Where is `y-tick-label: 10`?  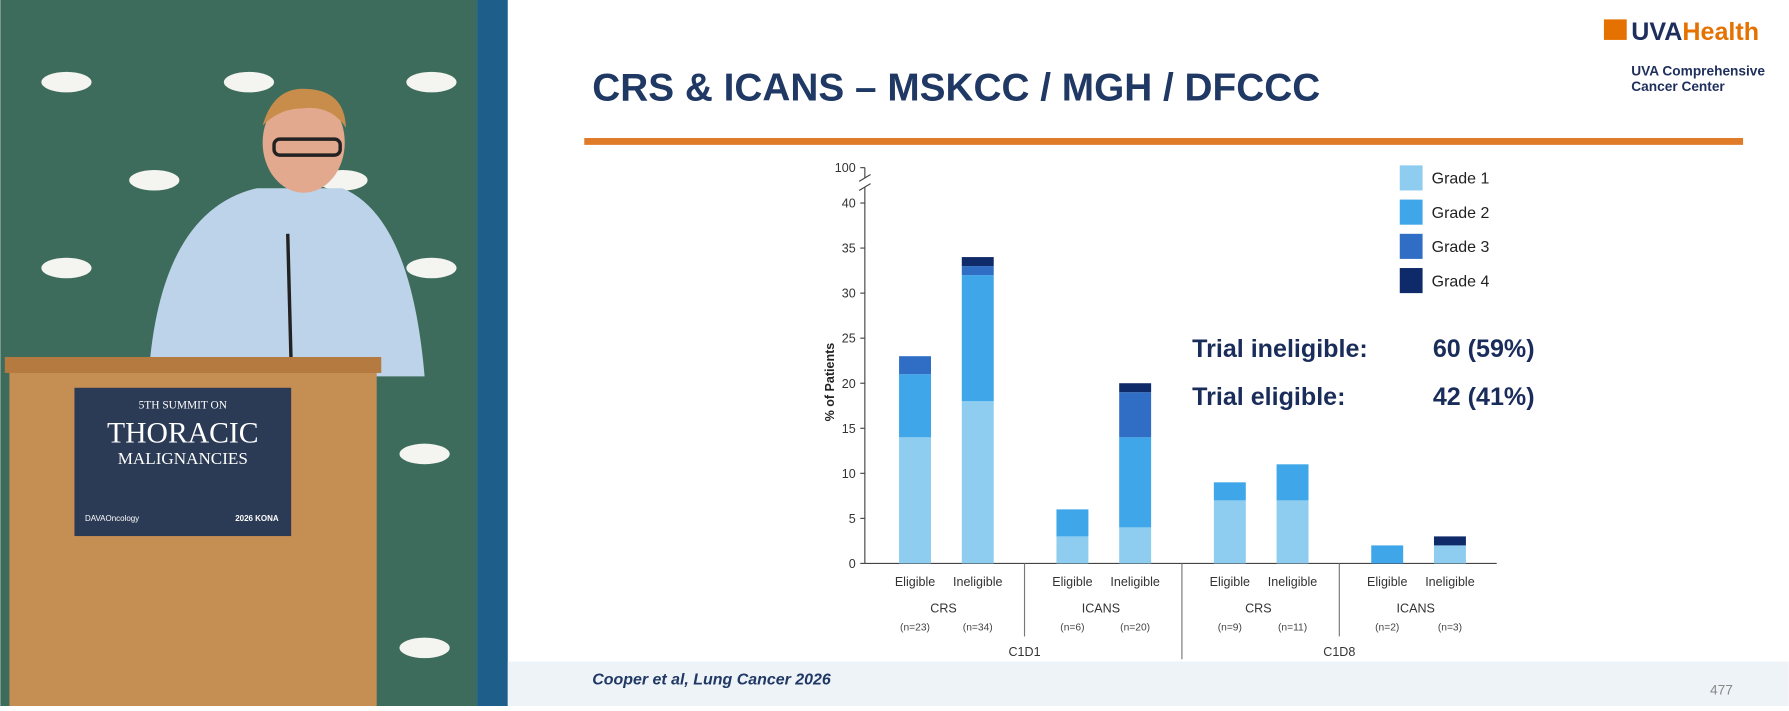 y-tick-label: 10 is located at coordinates (849, 474).